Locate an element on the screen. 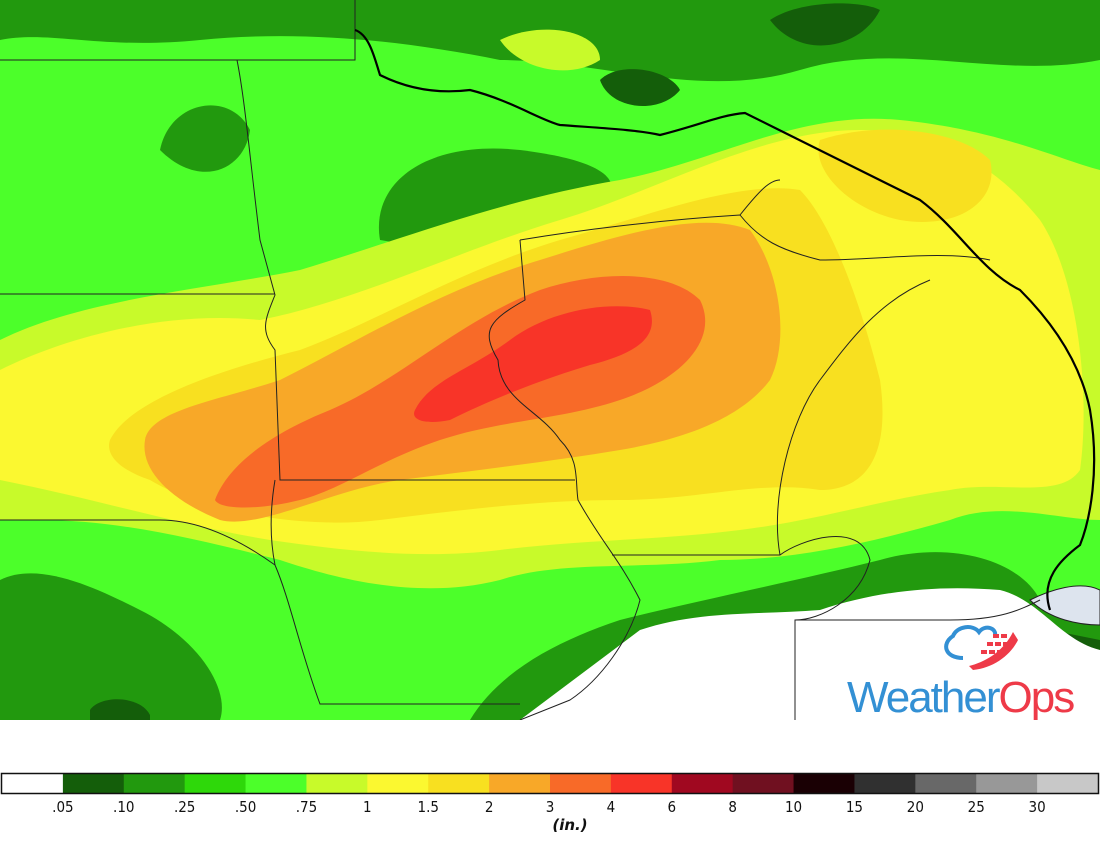  legend-label: .75 is located at coordinates (306, 807).